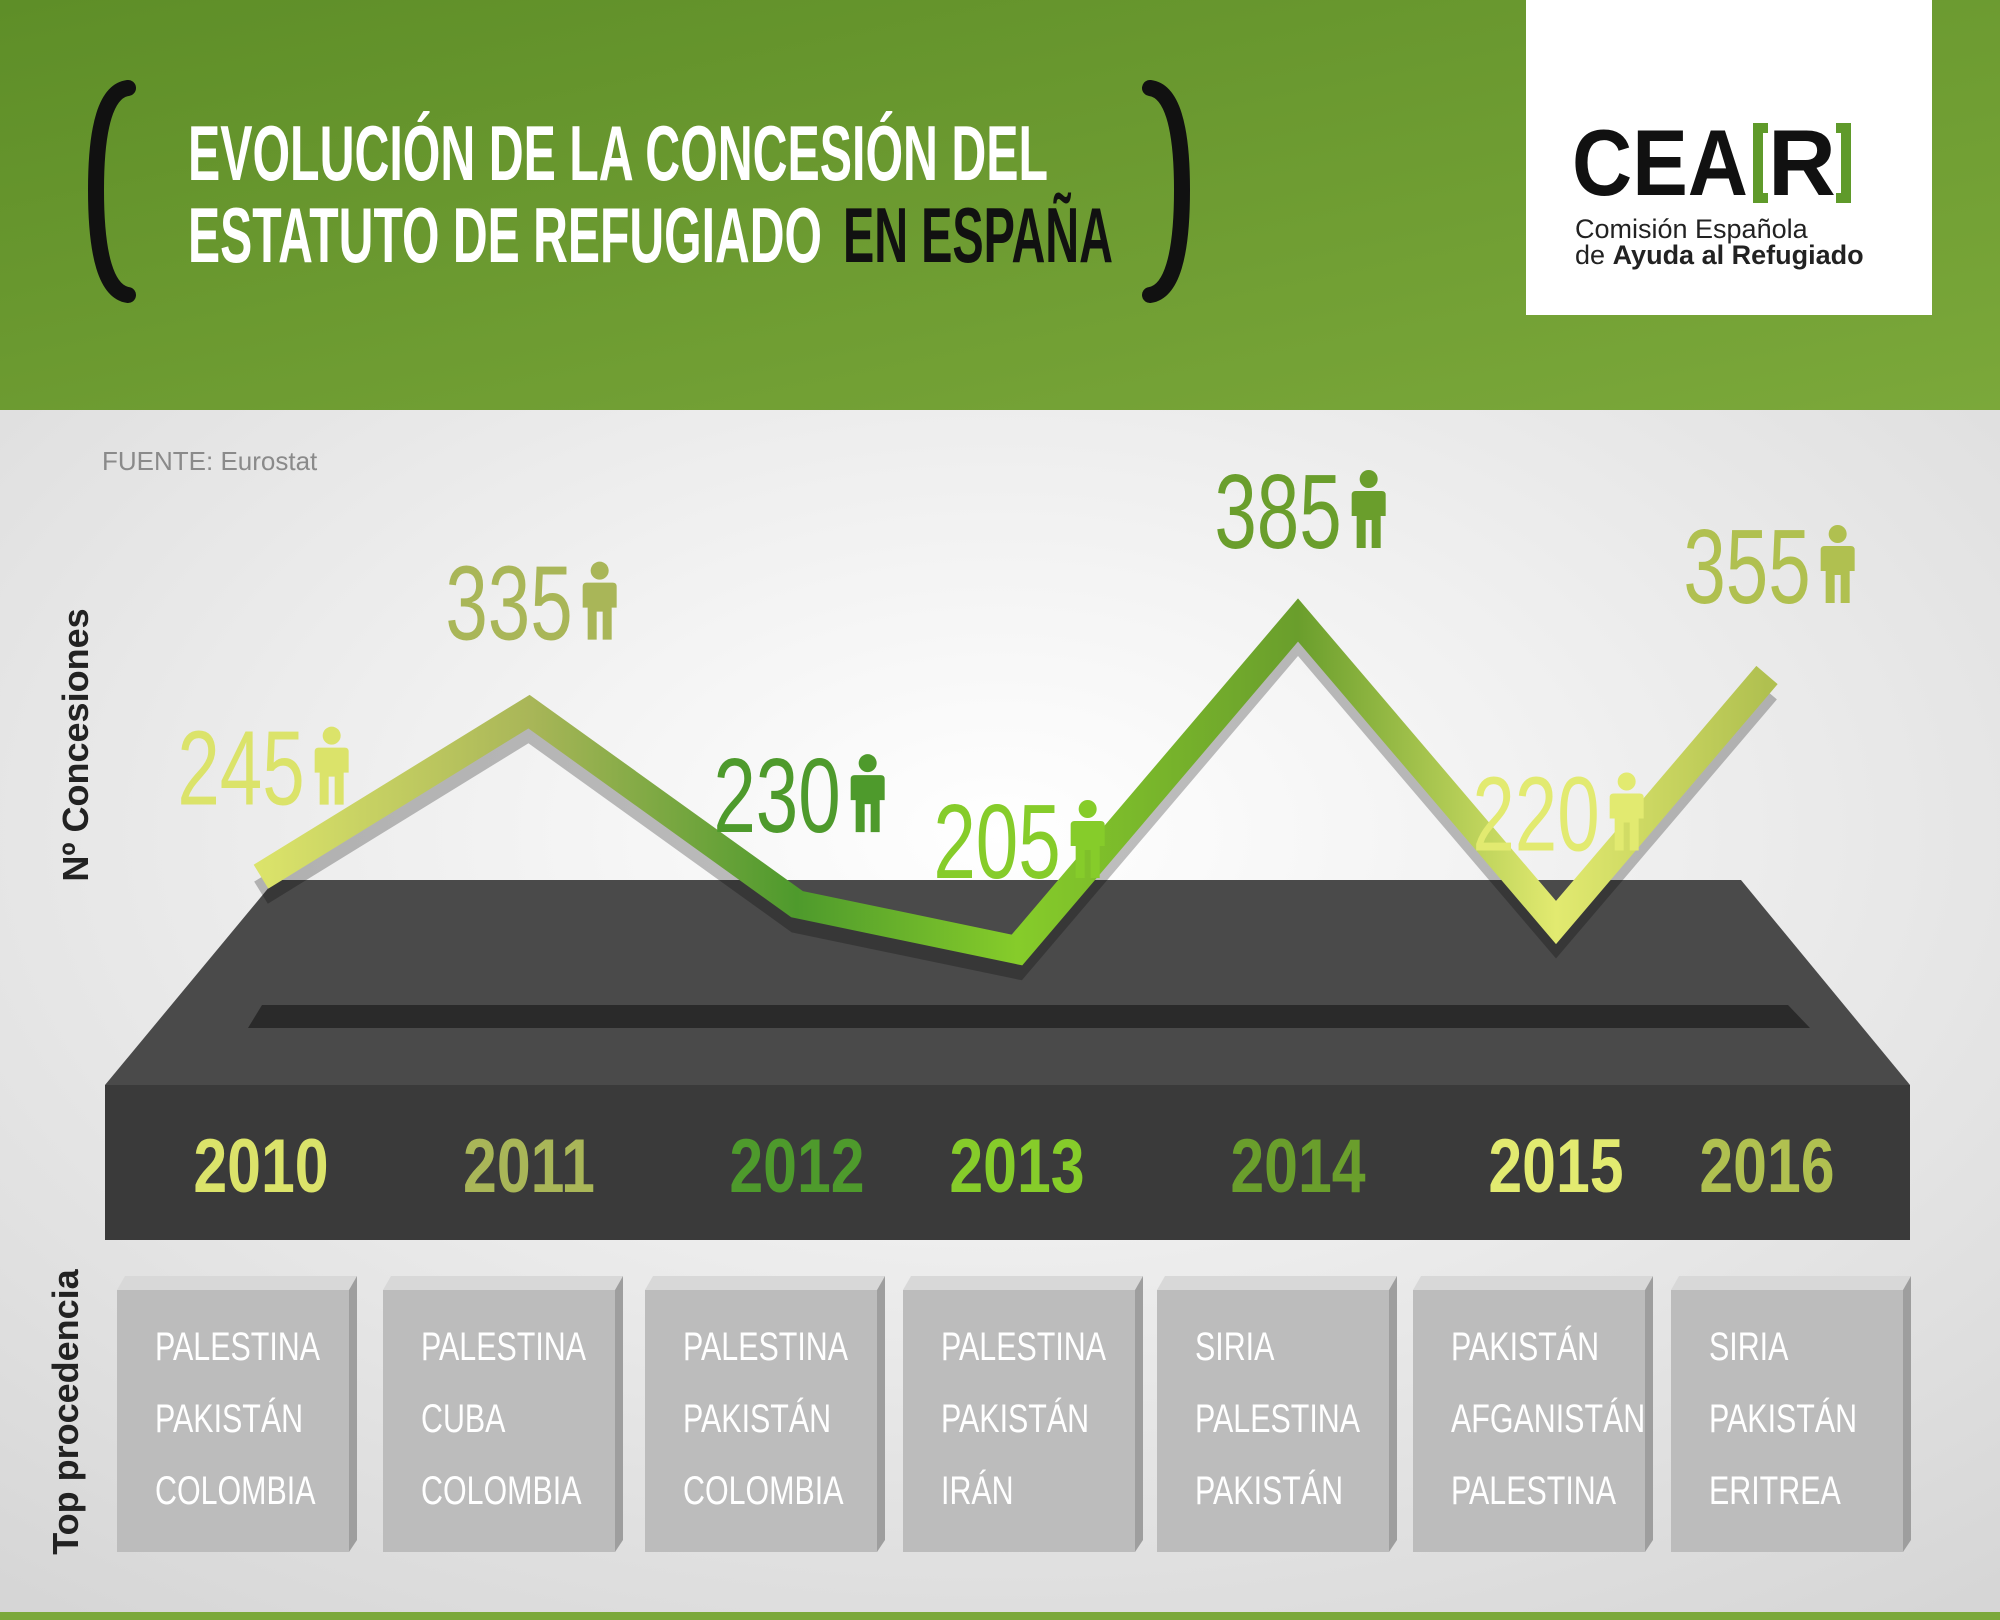 This screenshot has height=1620, width=2000. Describe the element at coordinates (508, 604) in the screenshot. I see `value-label: 335` at that location.